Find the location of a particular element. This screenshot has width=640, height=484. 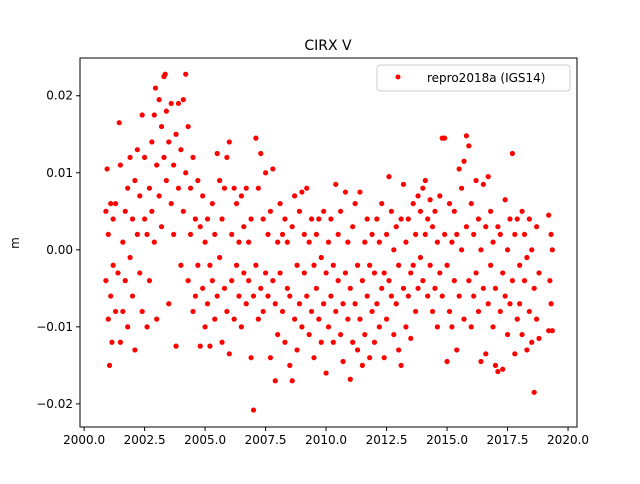

x-tick-label: 2000.0 is located at coordinates (84, 440).